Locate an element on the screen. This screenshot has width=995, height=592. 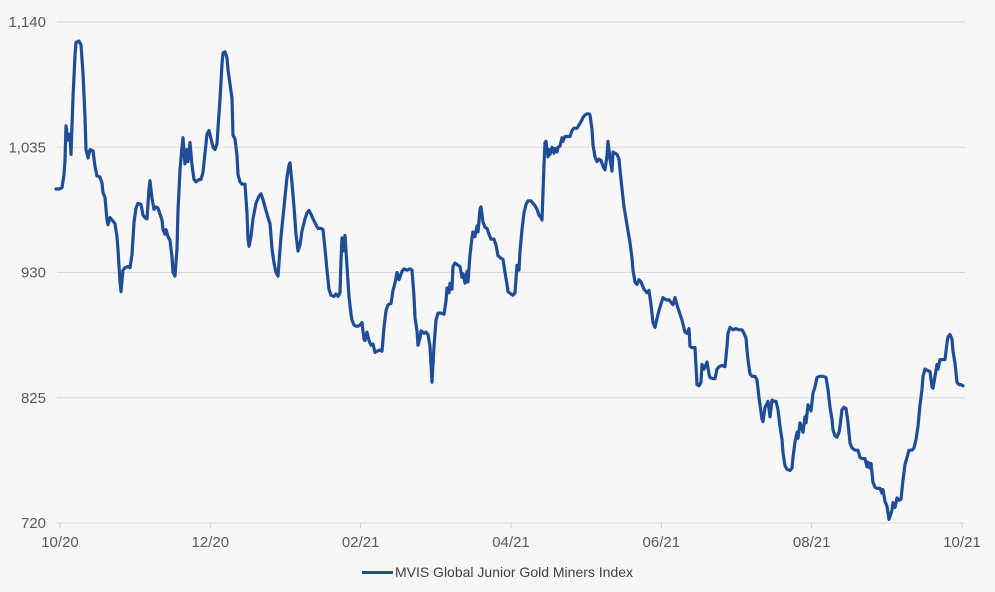
x-axis-tick-label: 08/21 is located at coordinates (812, 542).